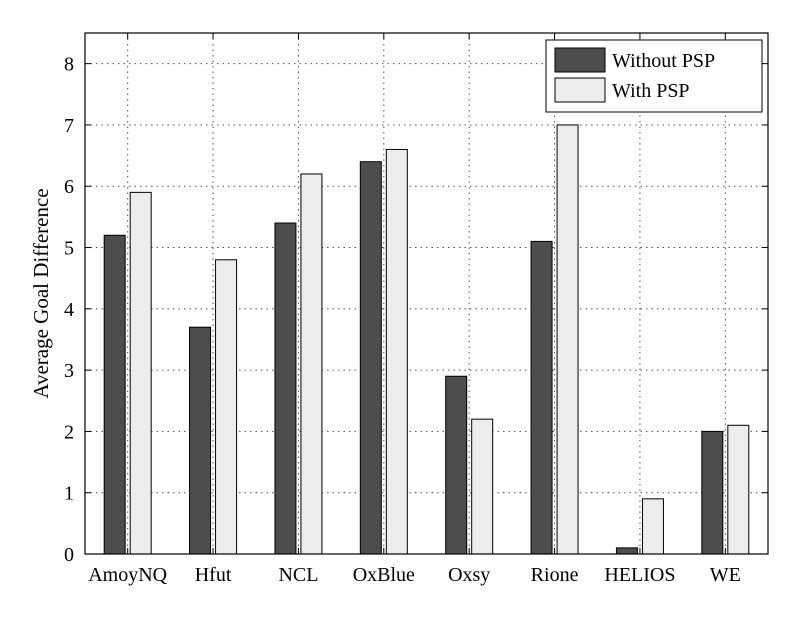 The image size is (798, 622). I want to click on bar-with-psp-amoynq, so click(140, 373).